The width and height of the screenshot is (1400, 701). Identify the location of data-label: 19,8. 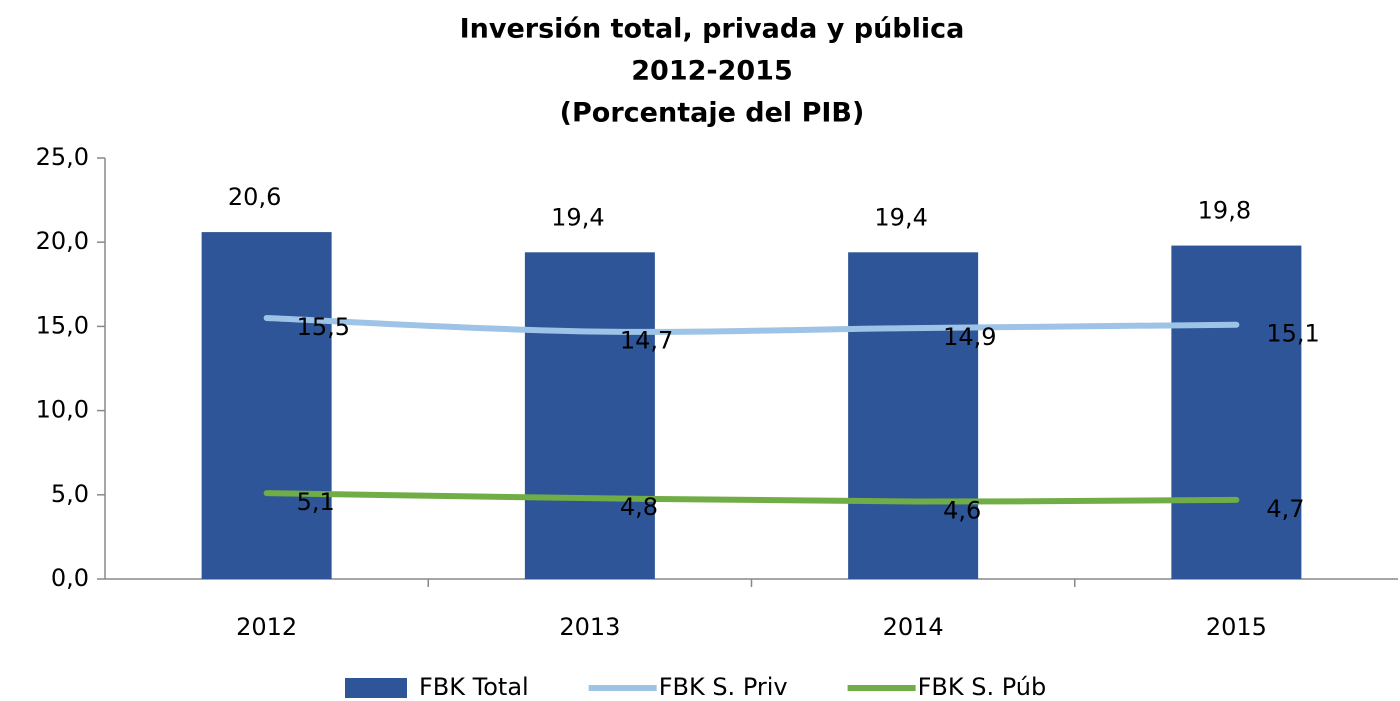
(1224, 211).